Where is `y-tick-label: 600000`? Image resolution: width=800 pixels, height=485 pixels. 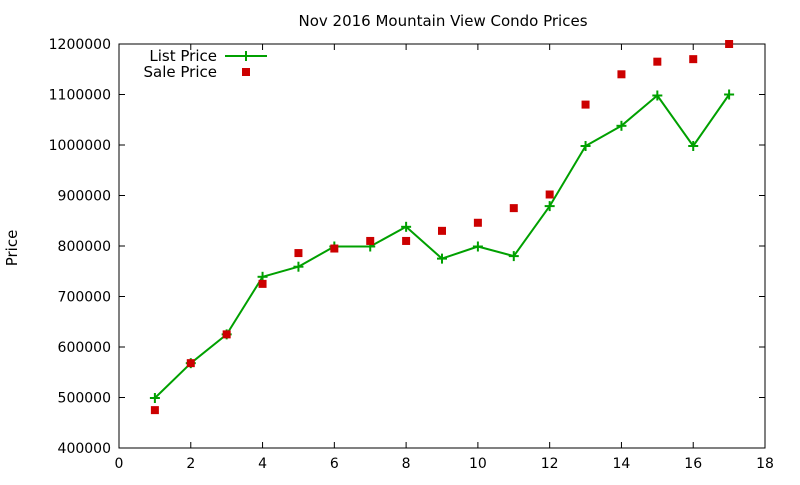
y-tick-label: 600000 is located at coordinates (84, 348).